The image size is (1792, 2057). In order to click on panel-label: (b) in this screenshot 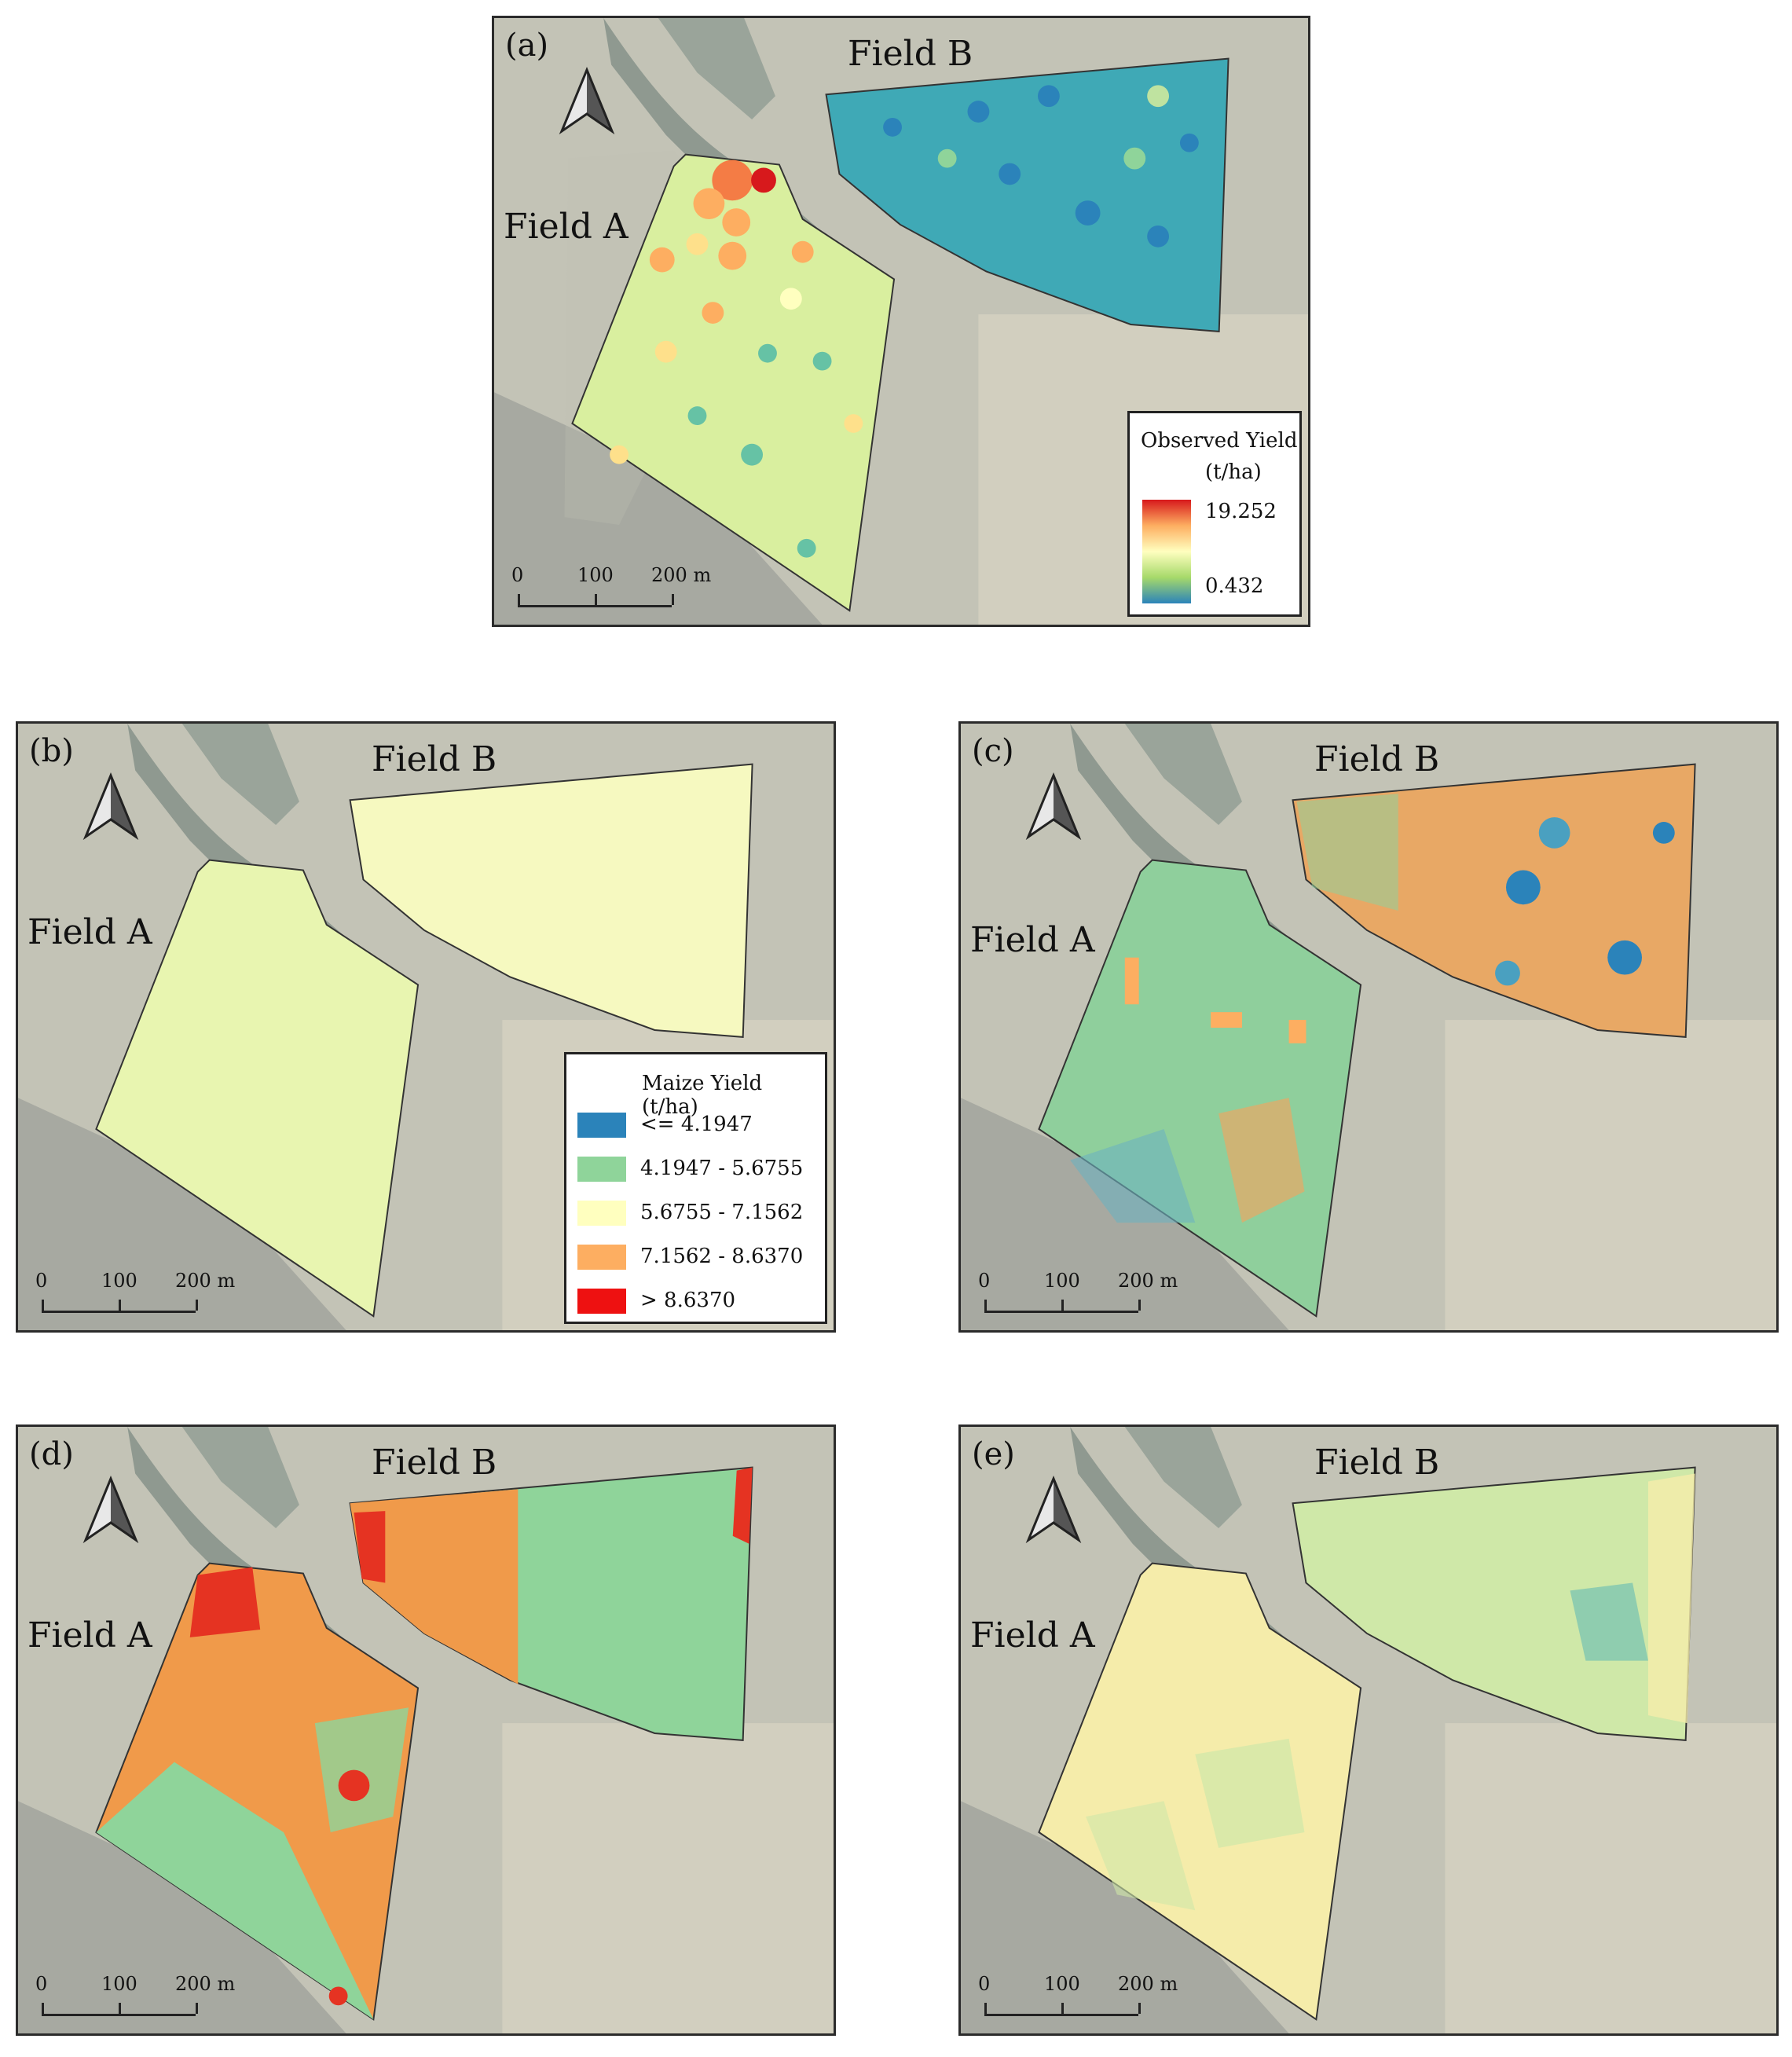, I will do `click(51, 751)`.